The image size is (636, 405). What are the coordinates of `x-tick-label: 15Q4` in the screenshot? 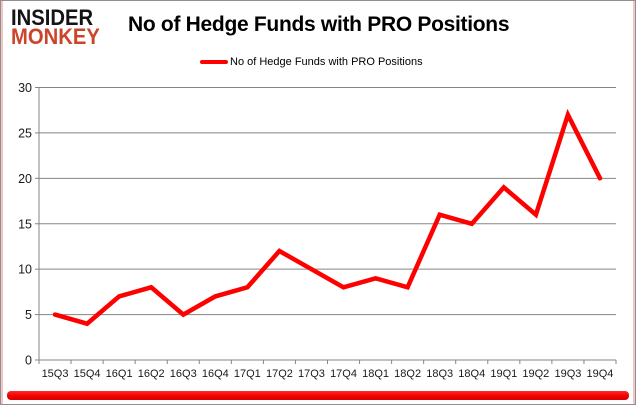 It's located at (87, 374).